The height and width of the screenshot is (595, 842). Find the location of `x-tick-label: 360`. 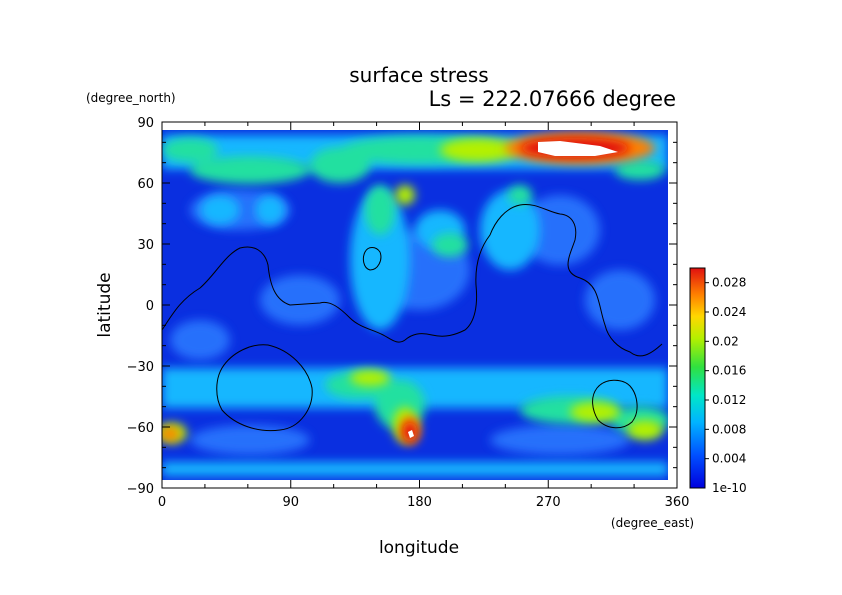

x-tick-label: 360 is located at coordinates (677, 502).